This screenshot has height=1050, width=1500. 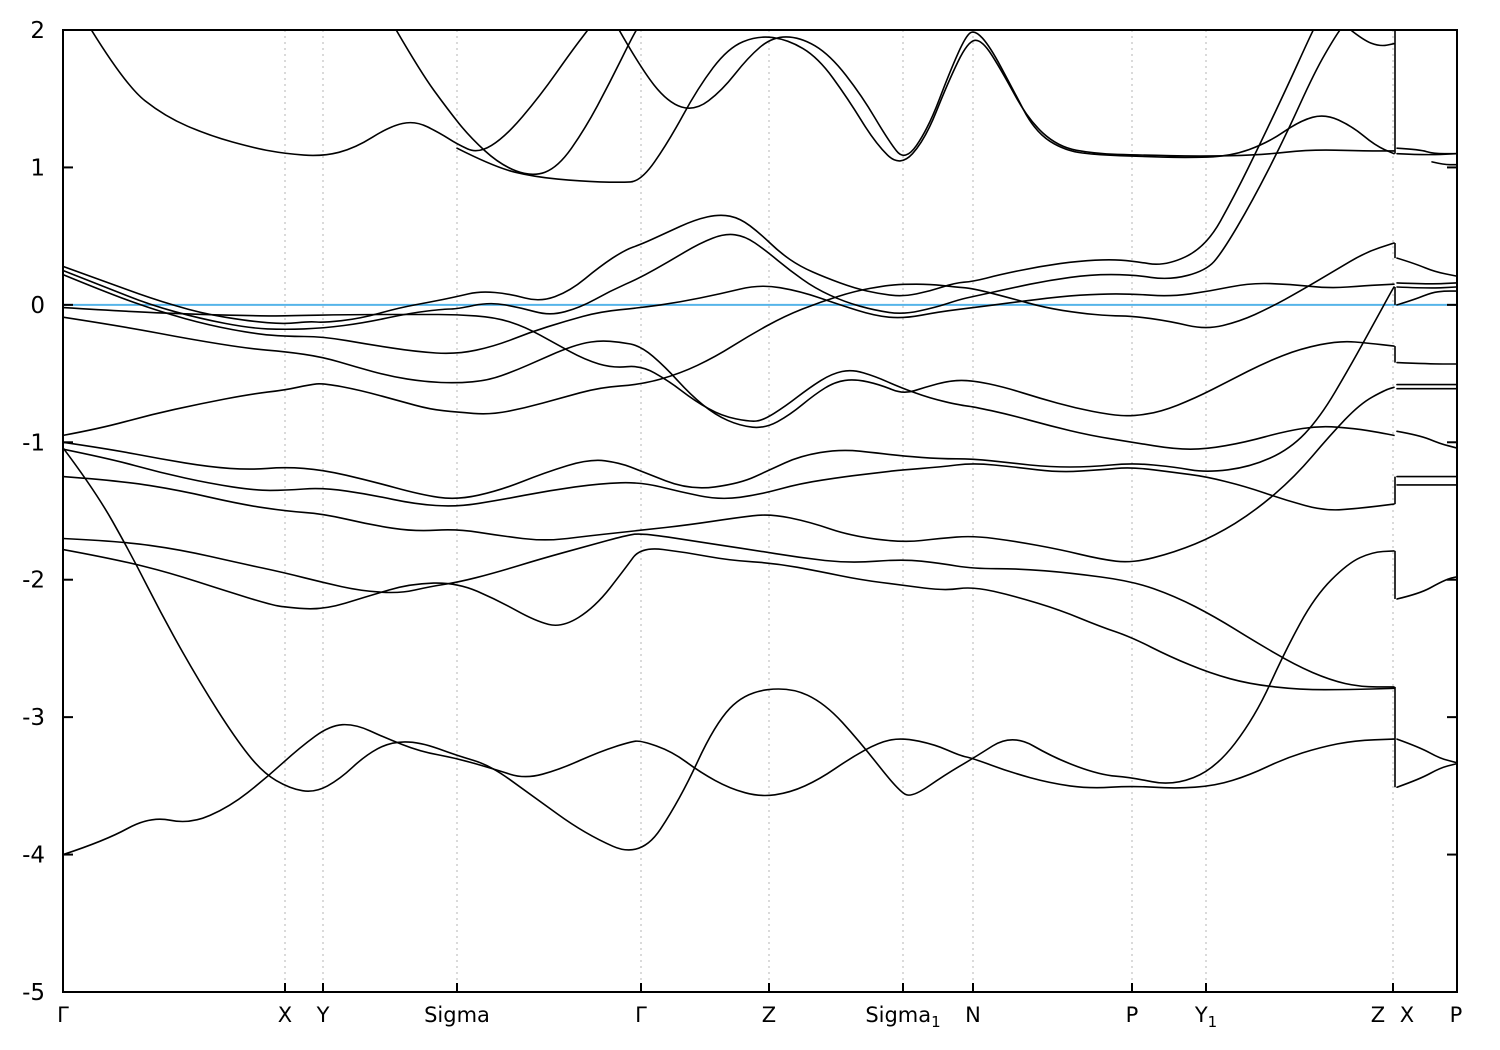 What do you see at coordinates (33, 856) in the screenshot?
I see `y-tick-label: -4` at bounding box center [33, 856].